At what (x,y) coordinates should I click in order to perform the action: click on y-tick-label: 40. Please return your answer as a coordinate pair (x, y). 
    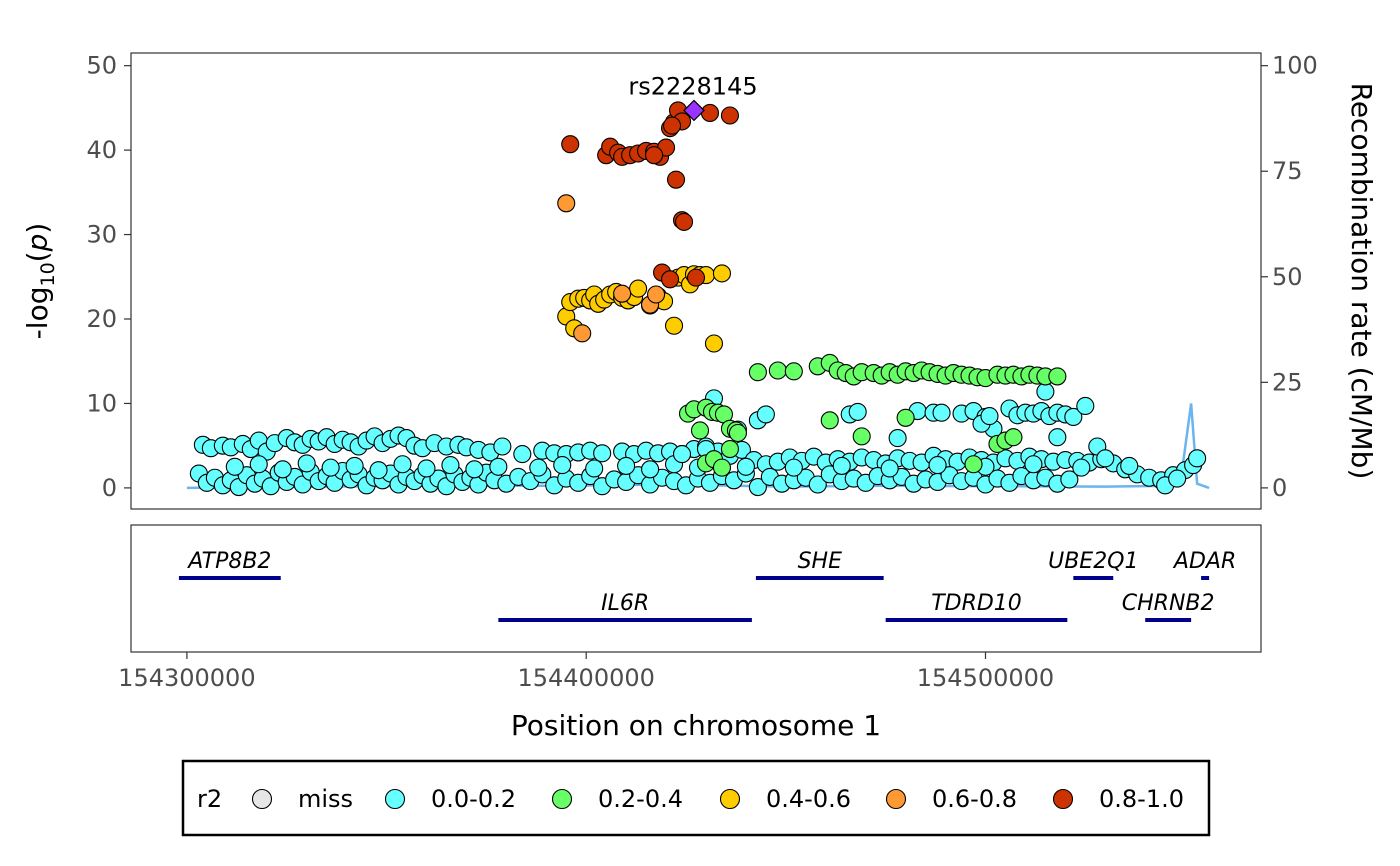
    Looking at the image, I should click on (101, 150).